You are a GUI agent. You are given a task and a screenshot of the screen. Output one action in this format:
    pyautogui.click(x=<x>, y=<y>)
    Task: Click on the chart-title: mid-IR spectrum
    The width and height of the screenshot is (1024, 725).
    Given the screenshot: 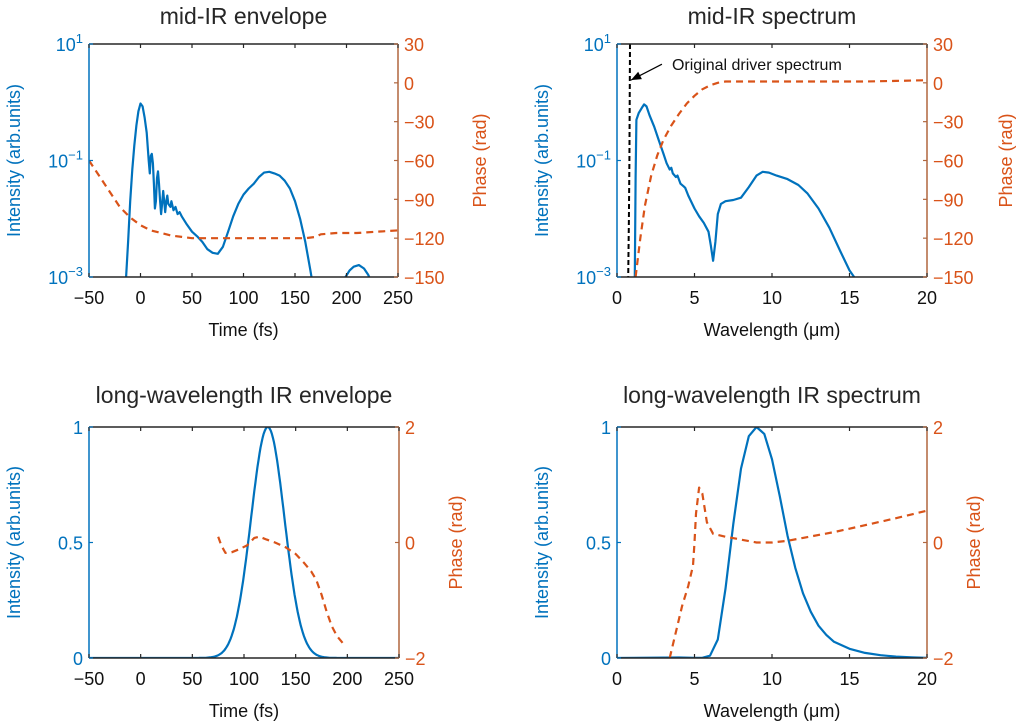 What is the action you would take?
    pyautogui.click(x=772, y=16)
    